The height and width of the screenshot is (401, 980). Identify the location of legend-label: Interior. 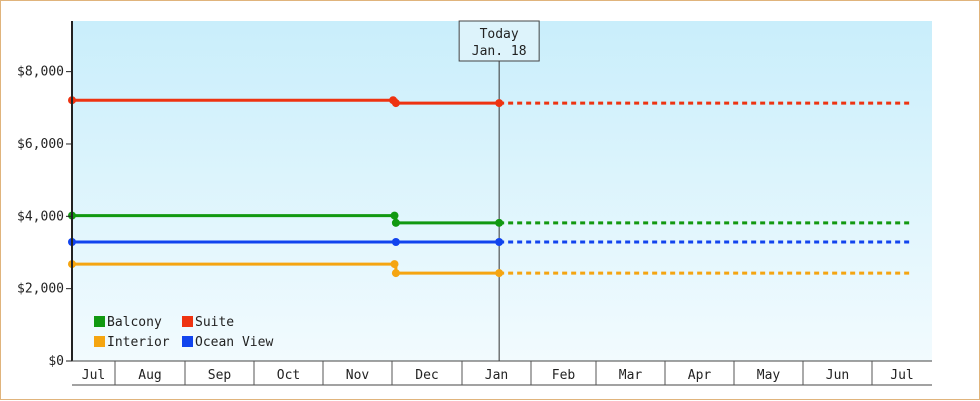
(138, 342).